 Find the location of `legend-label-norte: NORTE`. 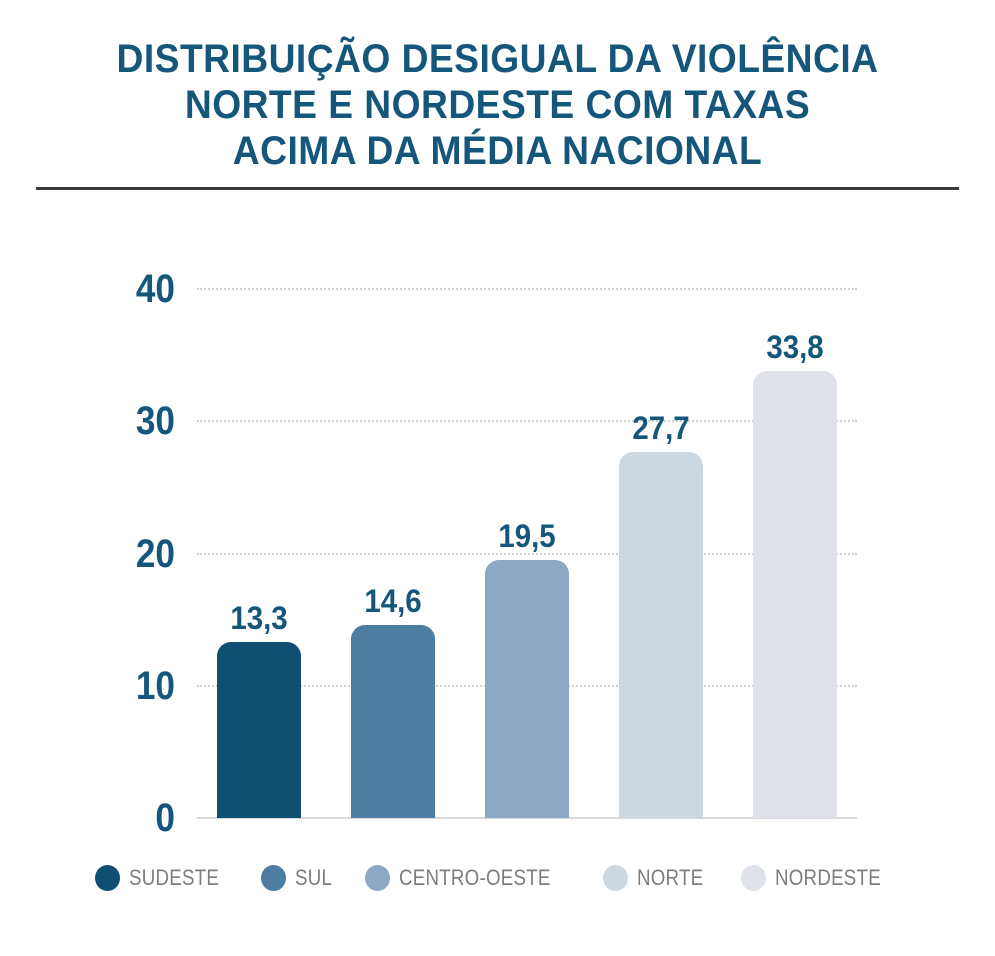

legend-label-norte: NORTE is located at coordinates (670, 877).